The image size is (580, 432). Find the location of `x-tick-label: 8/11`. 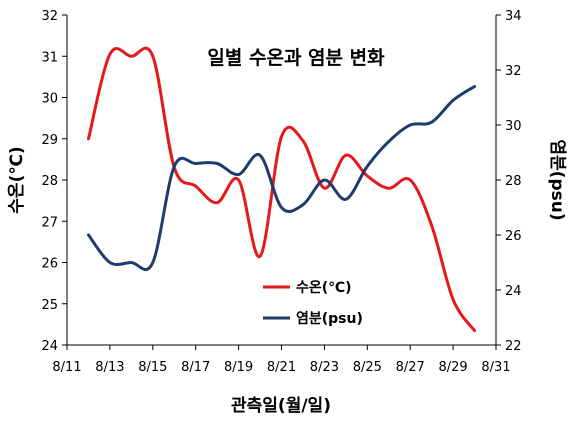

x-tick-label: 8/11 is located at coordinates (66, 367).